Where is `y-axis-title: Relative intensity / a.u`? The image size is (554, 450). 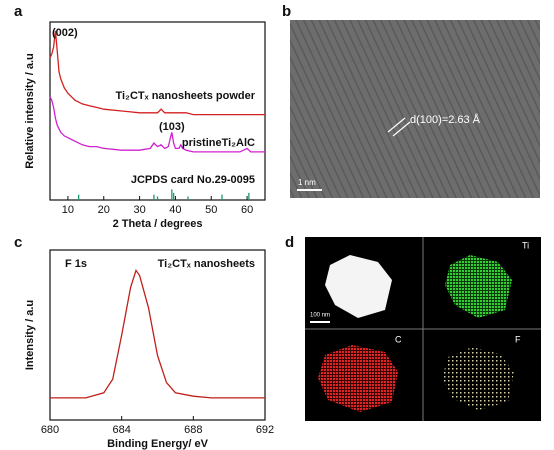 y-axis-title: Relative intensity / a.u is located at coordinates (30, 111).